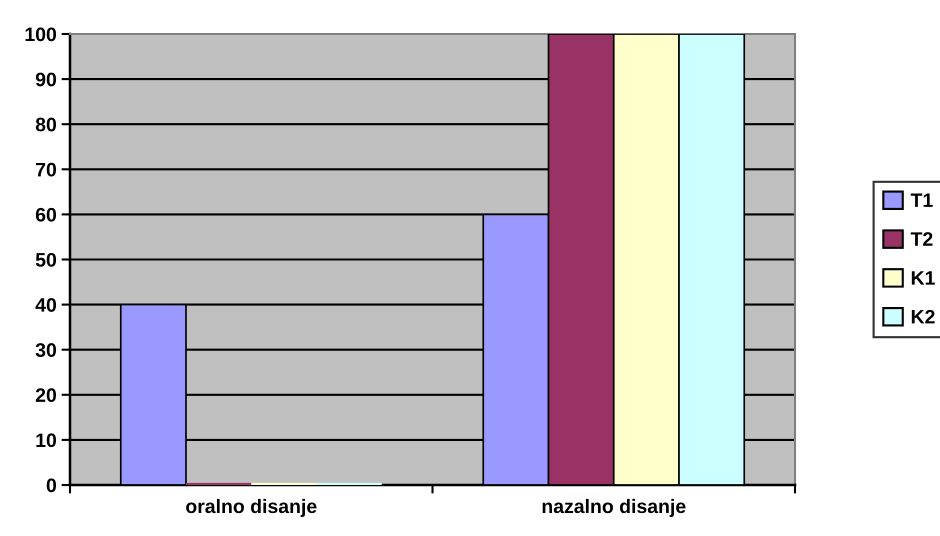 The image size is (940, 536). Describe the element at coordinates (45, 305) in the screenshot. I see `y-tick-label: 40` at that location.